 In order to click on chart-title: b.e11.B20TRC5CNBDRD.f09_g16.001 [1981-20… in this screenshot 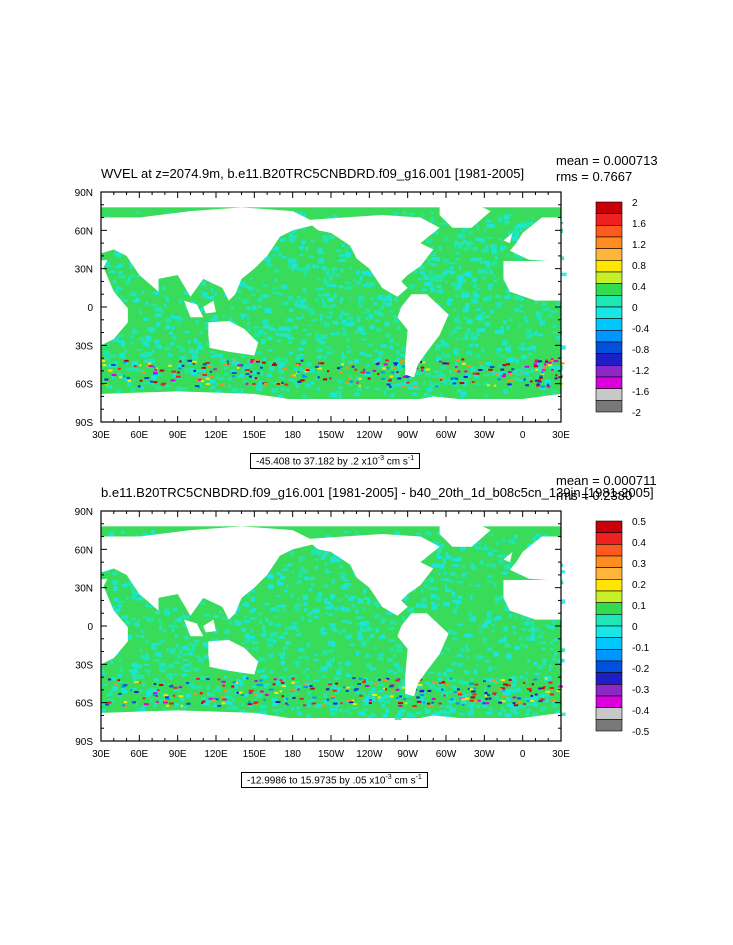, I will do `click(377, 492)`.